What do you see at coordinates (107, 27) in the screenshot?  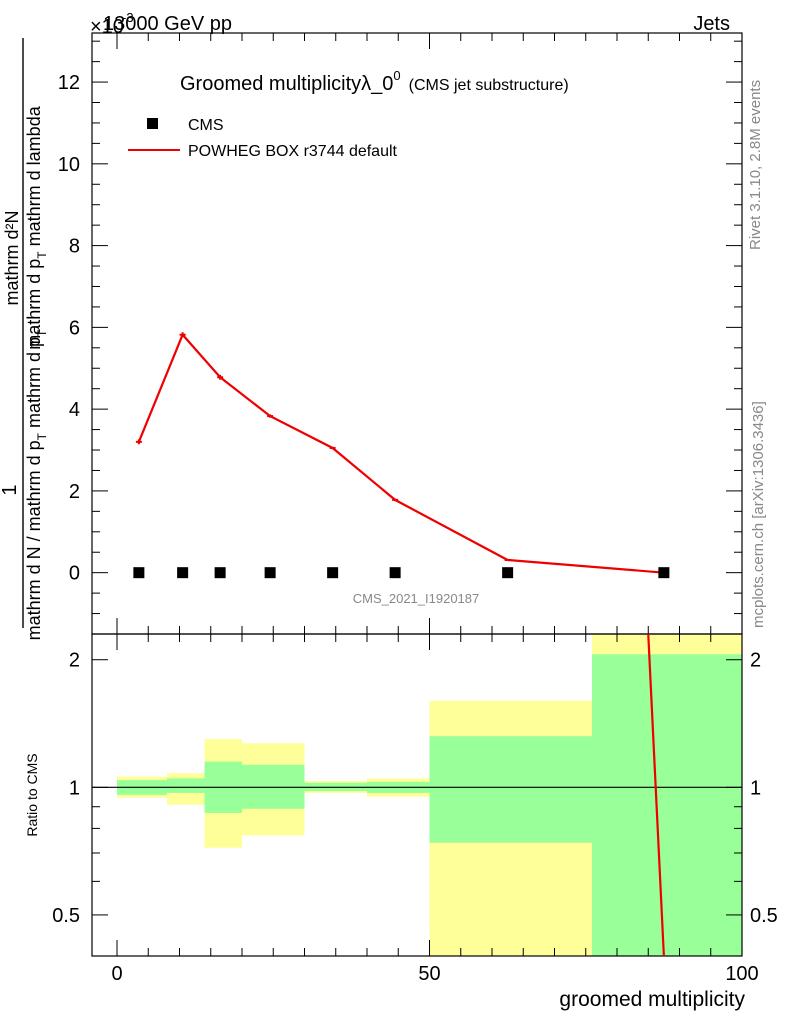 I see `exponent-label: ×10` at bounding box center [107, 27].